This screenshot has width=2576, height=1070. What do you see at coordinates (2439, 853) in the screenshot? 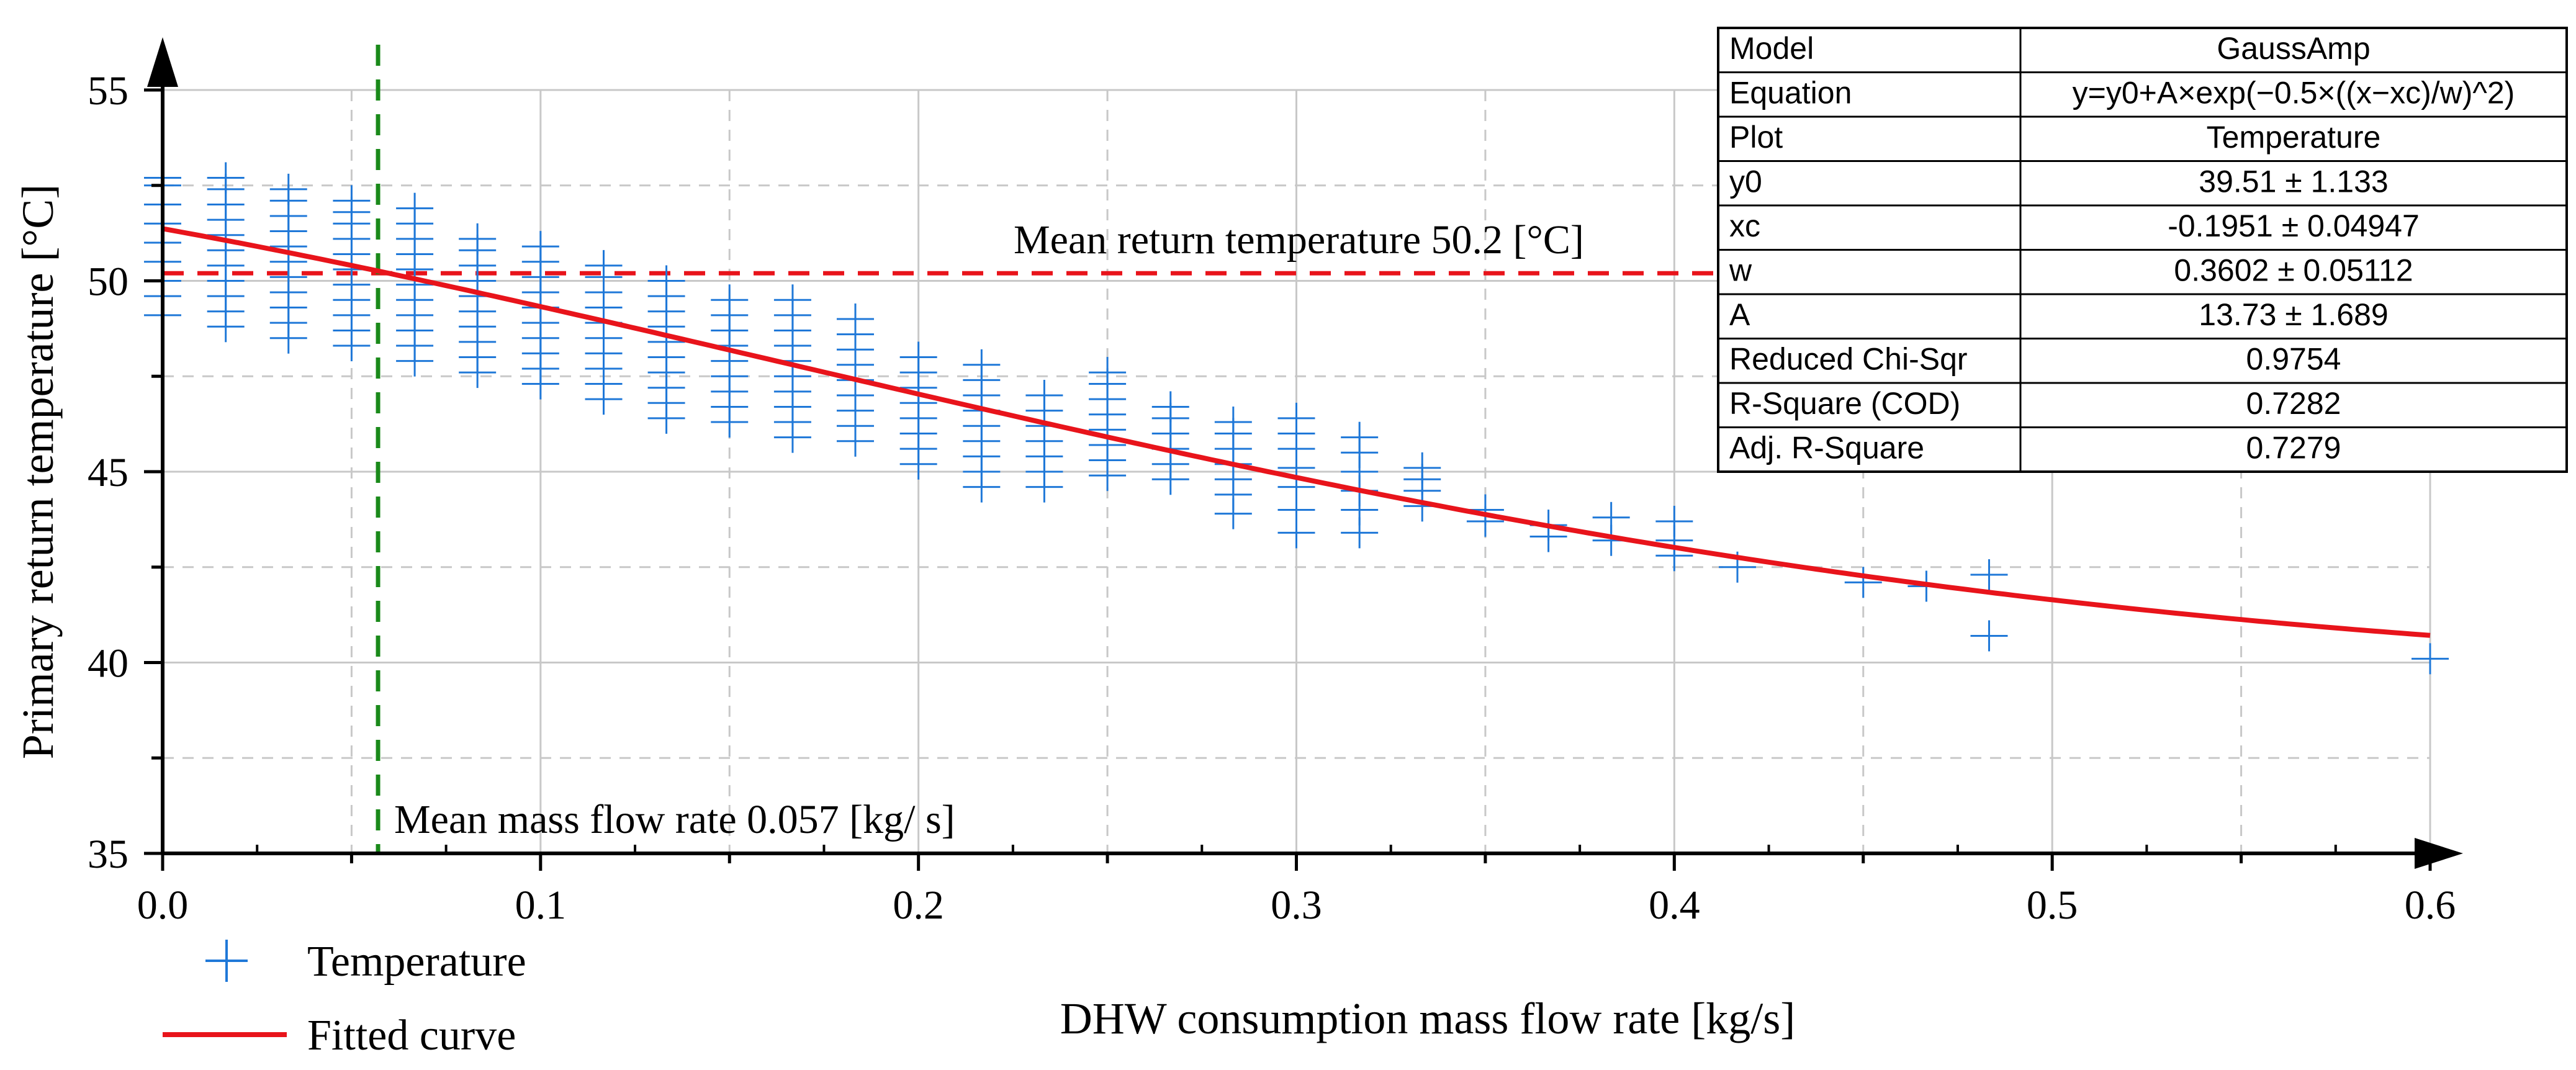
I see `x-axis-arrow-icon` at bounding box center [2439, 853].